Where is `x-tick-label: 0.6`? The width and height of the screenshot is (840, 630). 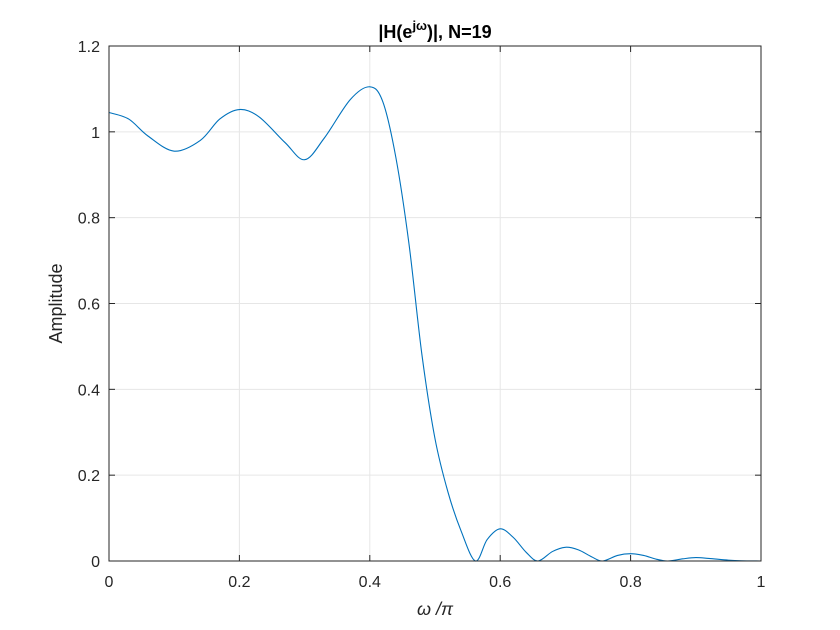
x-tick-label: 0.6 is located at coordinates (500, 582).